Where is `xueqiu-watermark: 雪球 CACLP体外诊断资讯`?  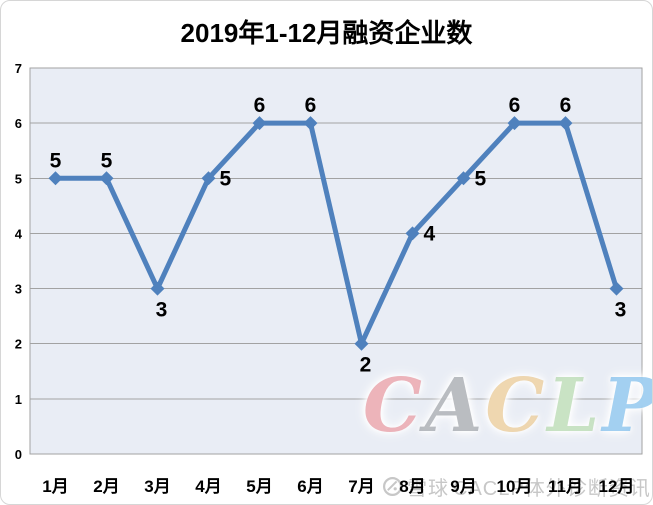 xueqiu-watermark: 雪球 CACLP体外诊断资讯 is located at coordinates (516, 486).